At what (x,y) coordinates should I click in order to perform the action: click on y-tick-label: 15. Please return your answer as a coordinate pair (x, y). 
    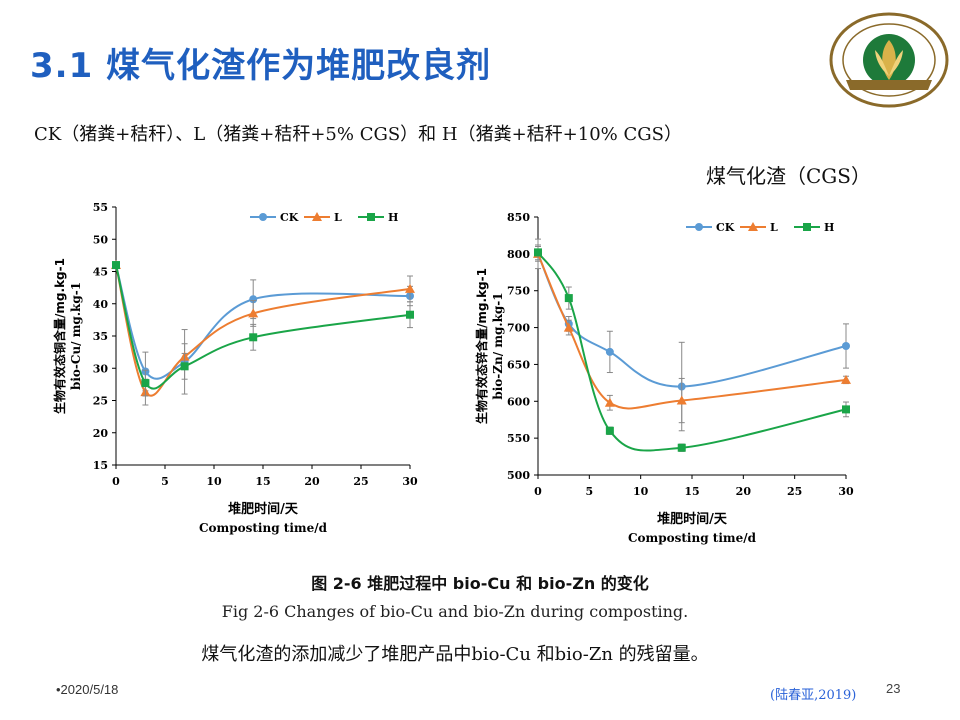
    Looking at the image, I should click on (100, 465).